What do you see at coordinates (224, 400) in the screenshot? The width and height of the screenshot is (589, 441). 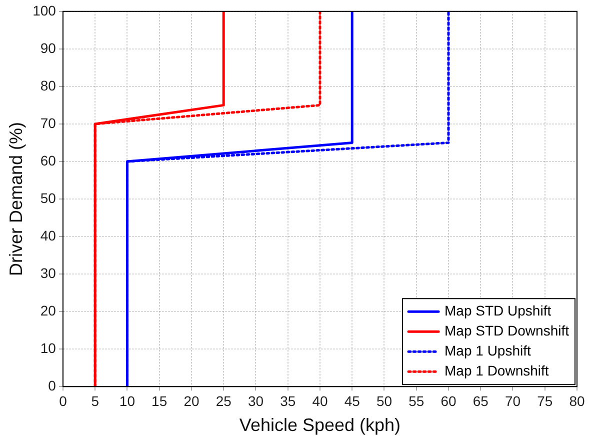 I see `x-tick-label: 25` at bounding box center [224, 400].